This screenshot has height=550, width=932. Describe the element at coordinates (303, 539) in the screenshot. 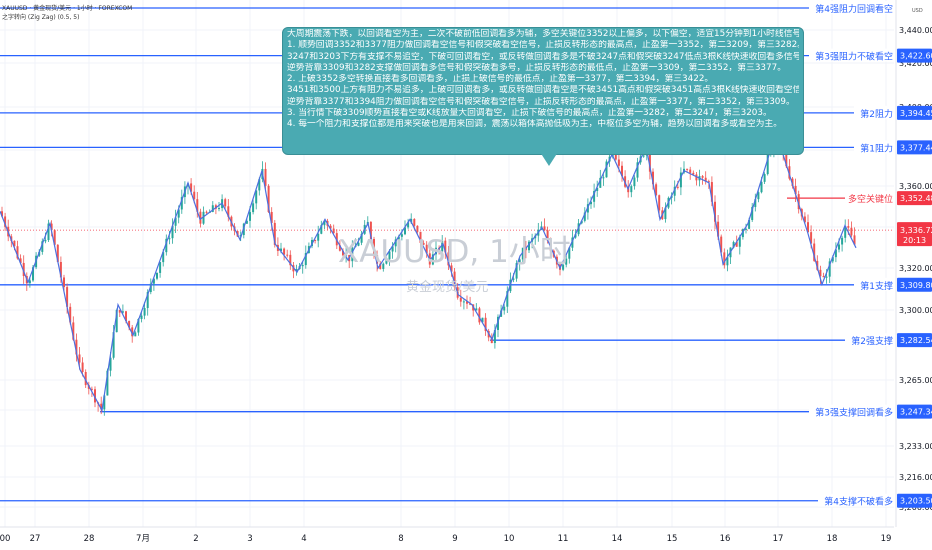

I see `x-tick-label: 4` at that location.